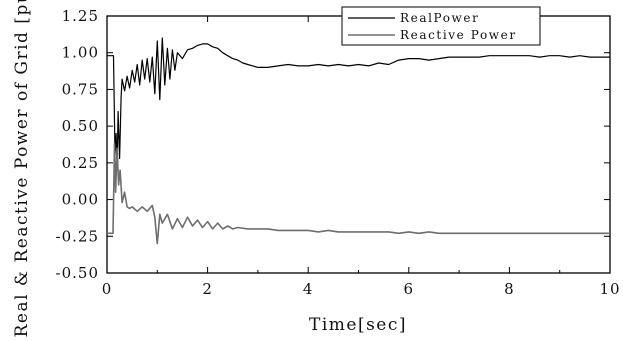 Image resolution: width=623 pixels, height=340 pixels. Describe the element at coordinates (107, 289) in the screenshot. I see `x-tick-label: 0` at that location.